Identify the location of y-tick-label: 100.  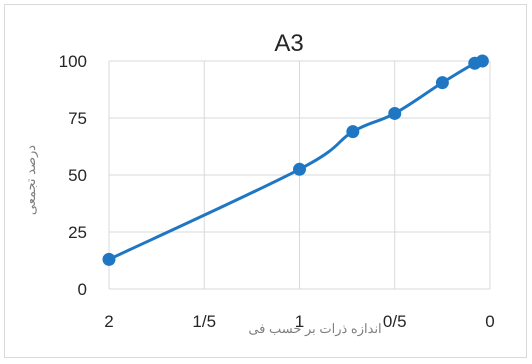
(73, 61).